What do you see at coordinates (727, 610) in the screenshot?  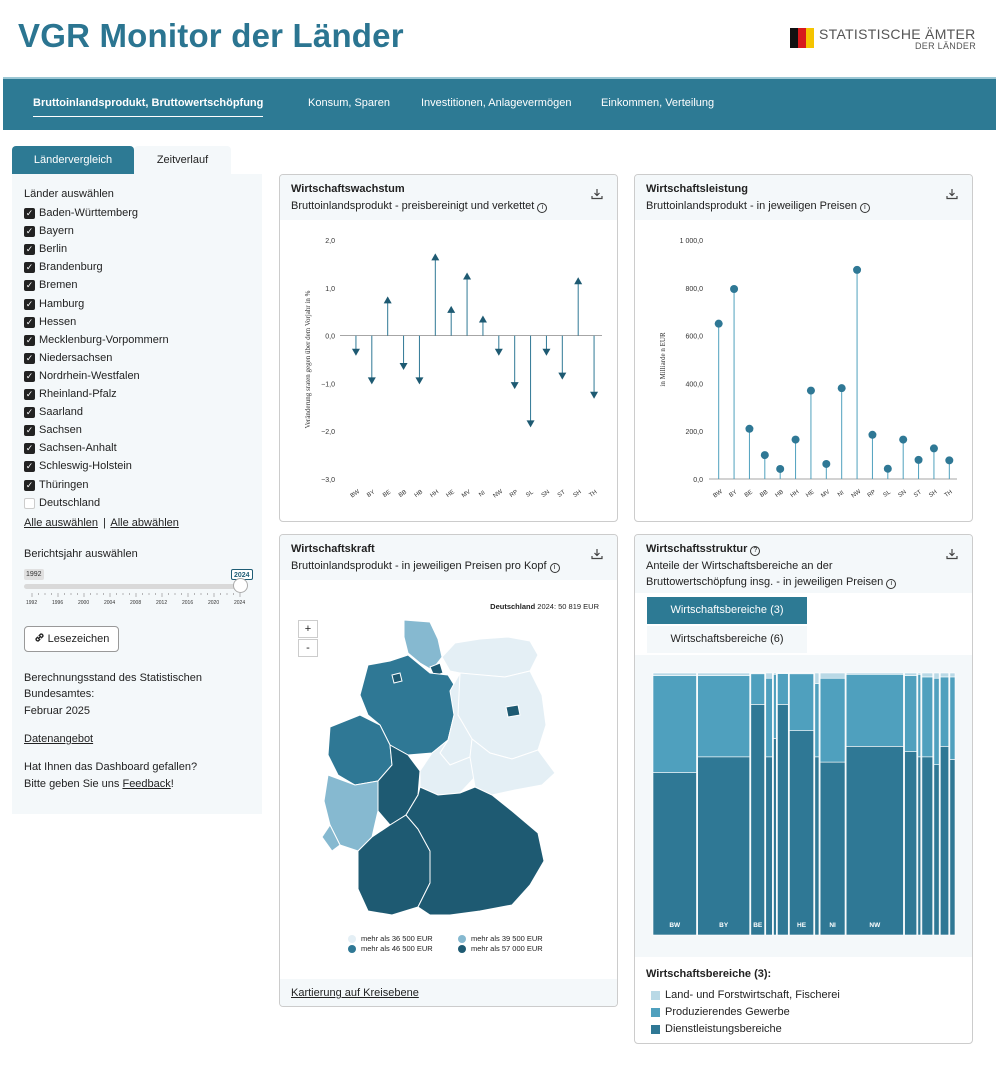 I see `seg-wirtschaftsbereiche-3: Wirtschaftsbereiche (3)` at bounding box center [727, 610].